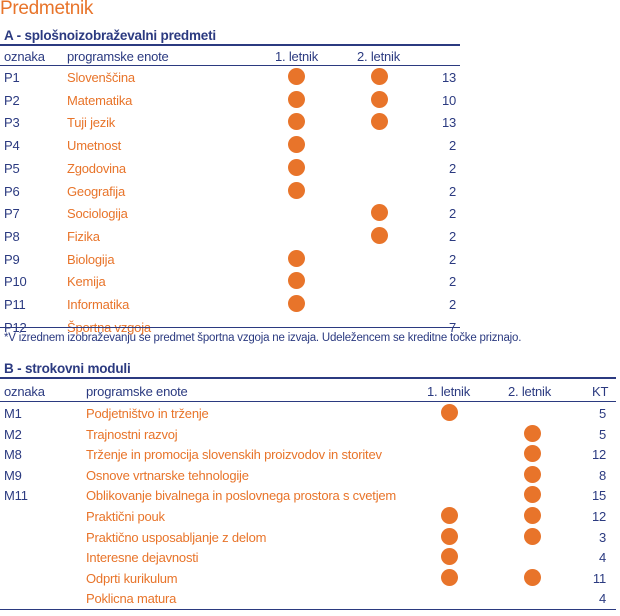 The image size is (620, 616). What do you see at coordinates (167, 475) in the screenshot?
I see `row-name: Osnove vrtnarske tehnologije` at bounding box center [167, 475].